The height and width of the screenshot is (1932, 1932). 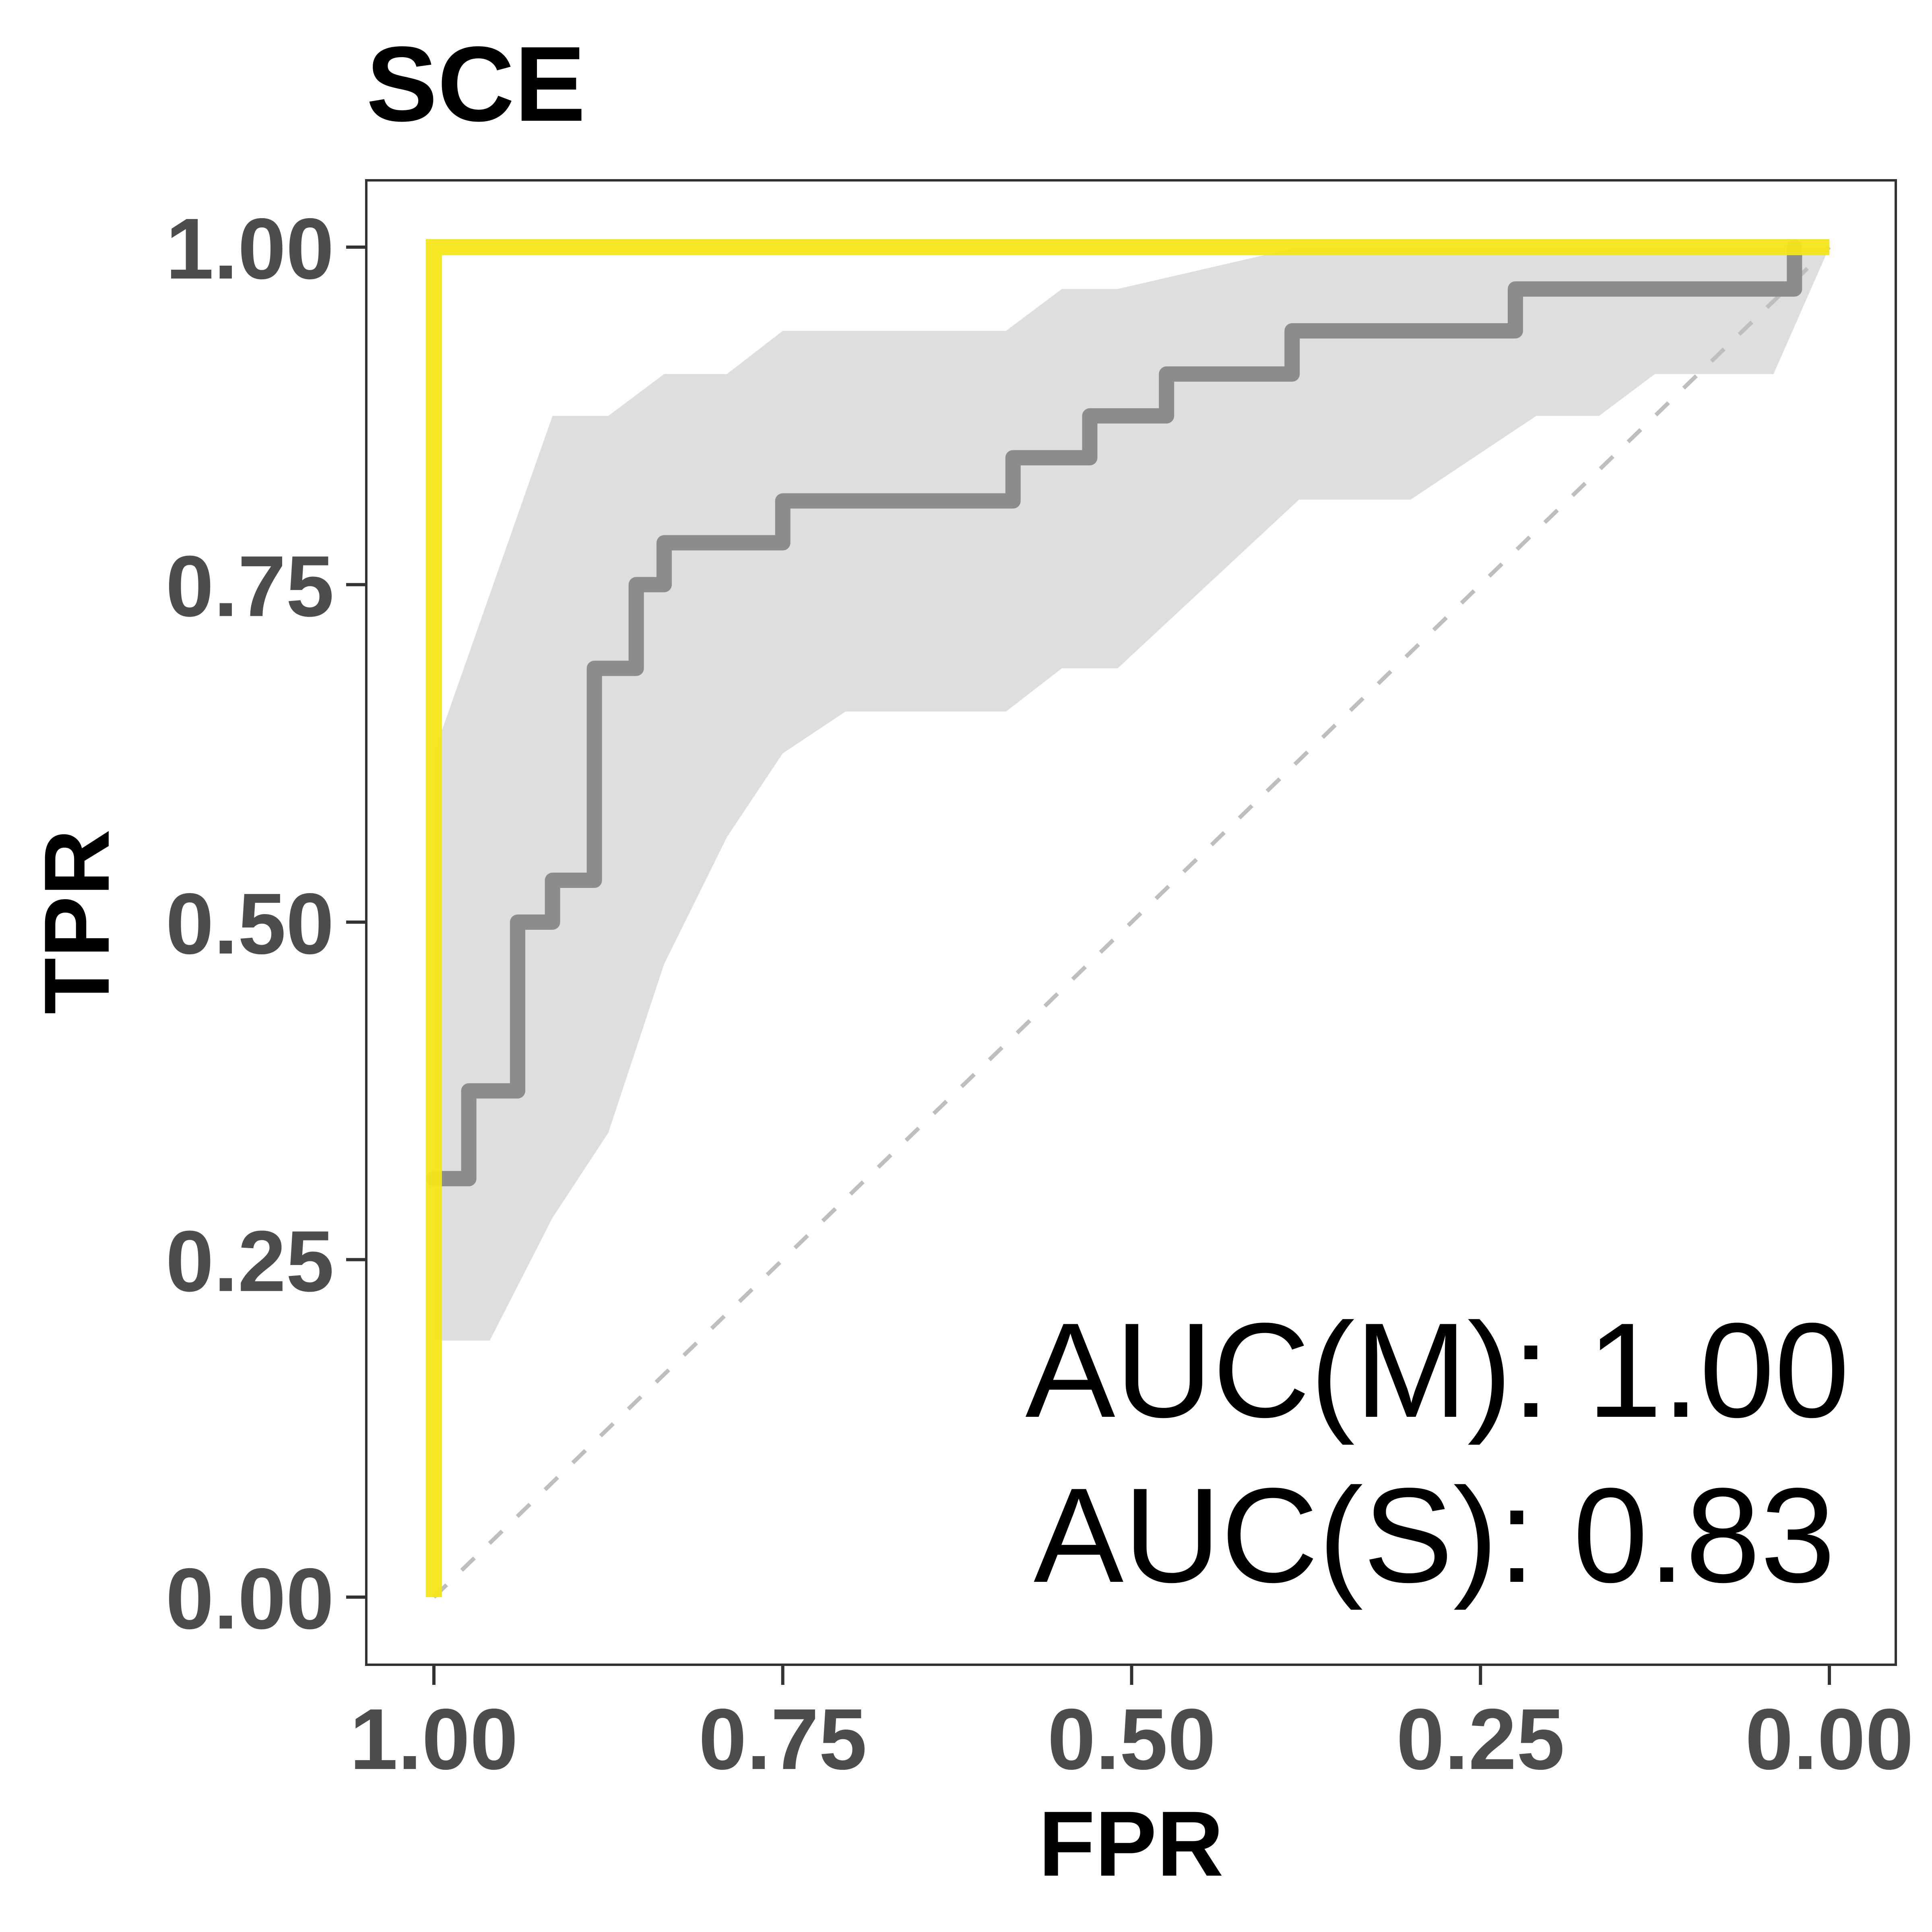 What do you see at coordinates (250, 248) in the screenshot?
I see `y-tick-label: 1.00` at bounding box center [250, 248].